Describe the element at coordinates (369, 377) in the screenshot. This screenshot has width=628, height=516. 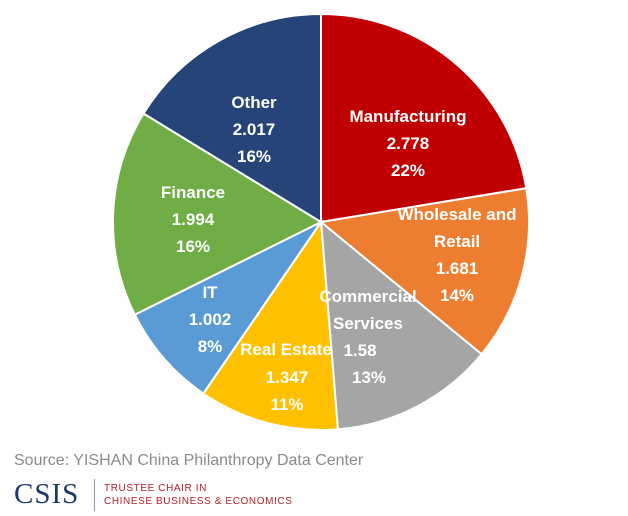
I see `label-commercial-services-percent: 13%` at that location.